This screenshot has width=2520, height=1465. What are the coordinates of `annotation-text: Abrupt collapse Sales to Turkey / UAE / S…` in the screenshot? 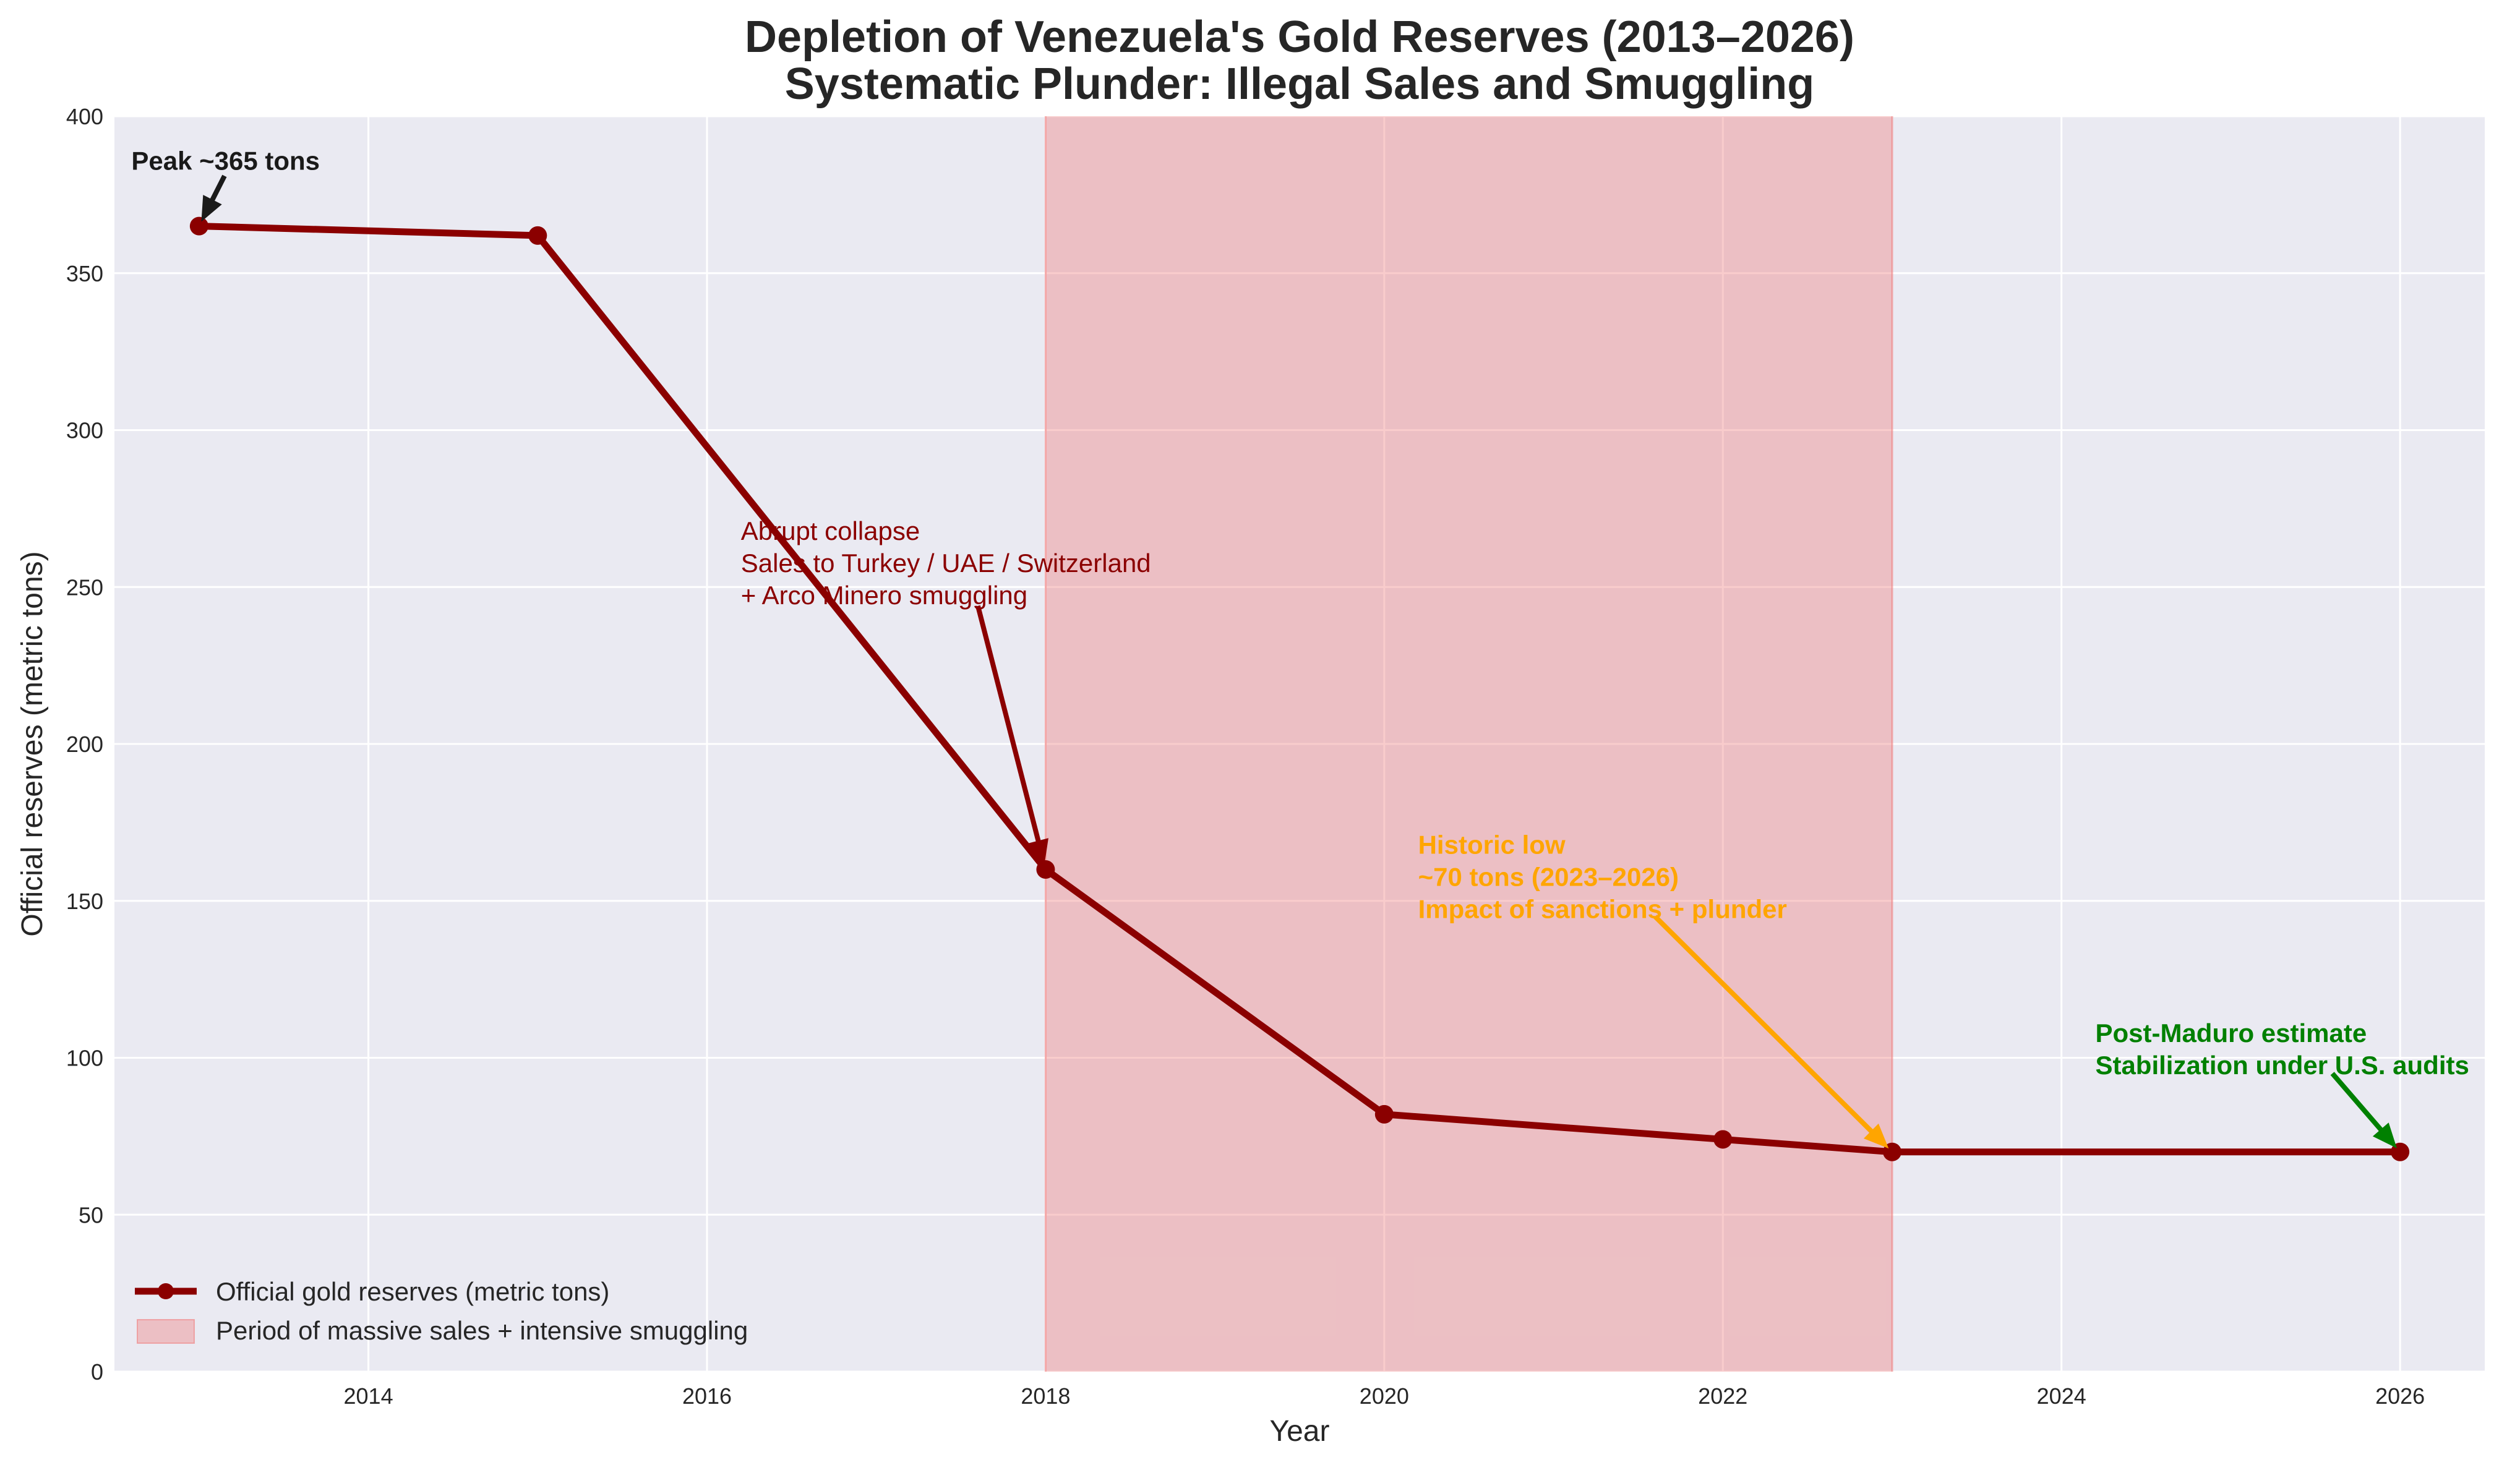 It's located at (946, 563).